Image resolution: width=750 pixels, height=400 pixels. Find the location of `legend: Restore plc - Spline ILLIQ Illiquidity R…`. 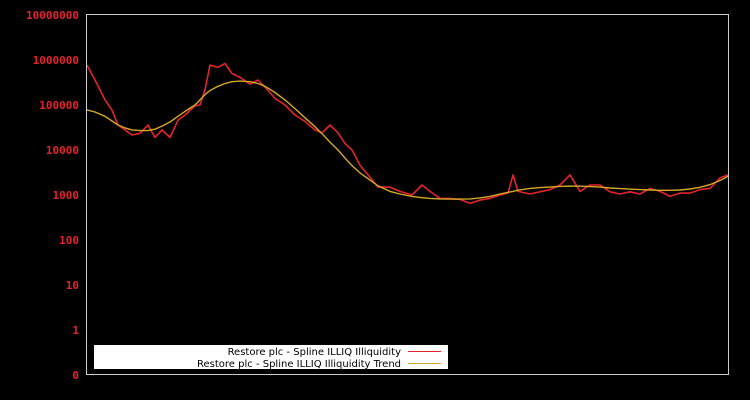

legend: Restore plc - Spline ILLIQ Illiquidity R… is located at coordinates (271, 357).